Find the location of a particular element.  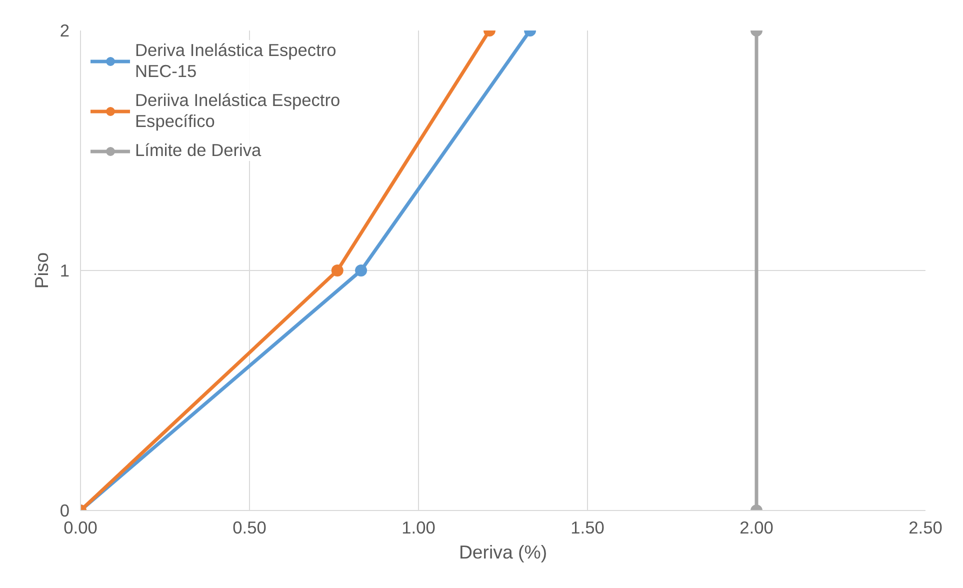

y-tick-label: 1 is located at coordinates (65, 270).